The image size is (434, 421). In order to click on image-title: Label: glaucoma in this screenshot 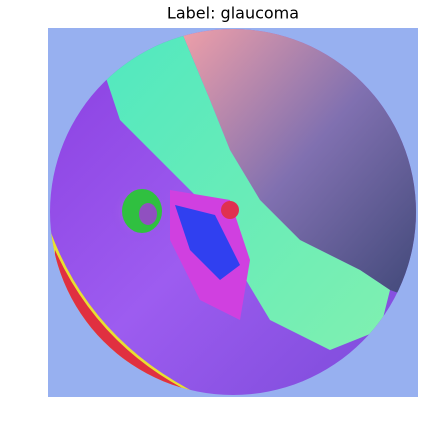, I will do `click(233, 13)`.